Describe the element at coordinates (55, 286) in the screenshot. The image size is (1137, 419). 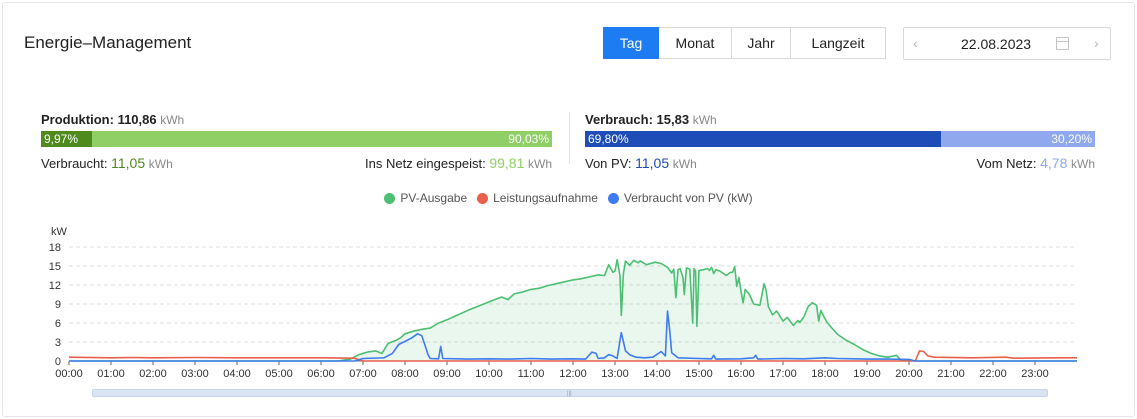
I see `y-tick-label: 12` at that location.